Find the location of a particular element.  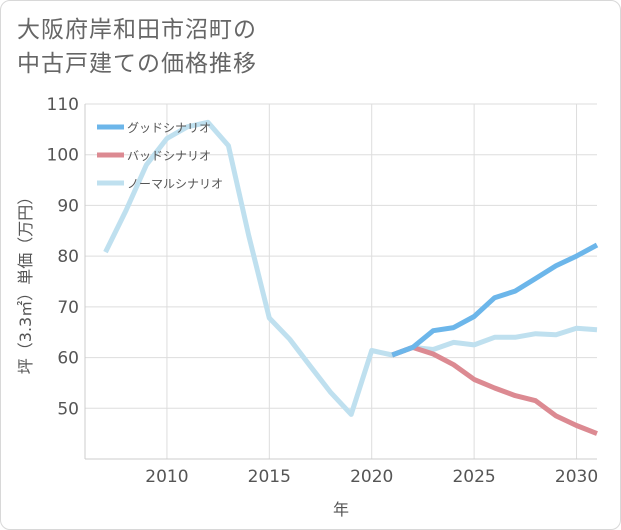

y-tick-label: 110 is located at coordinates (63, 105).